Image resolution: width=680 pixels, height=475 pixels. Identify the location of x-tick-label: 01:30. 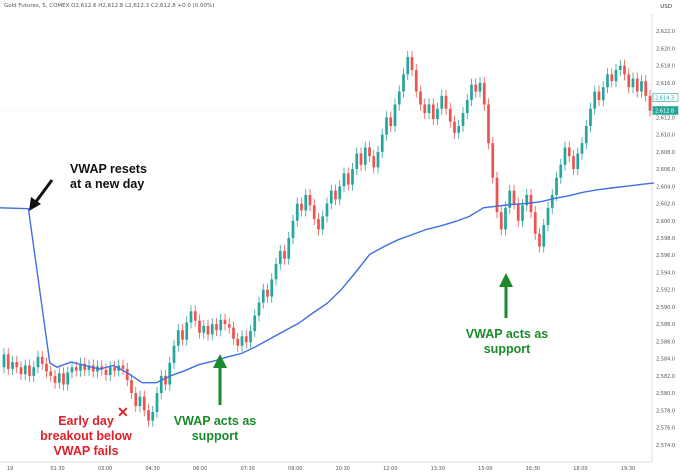
(57, 469).